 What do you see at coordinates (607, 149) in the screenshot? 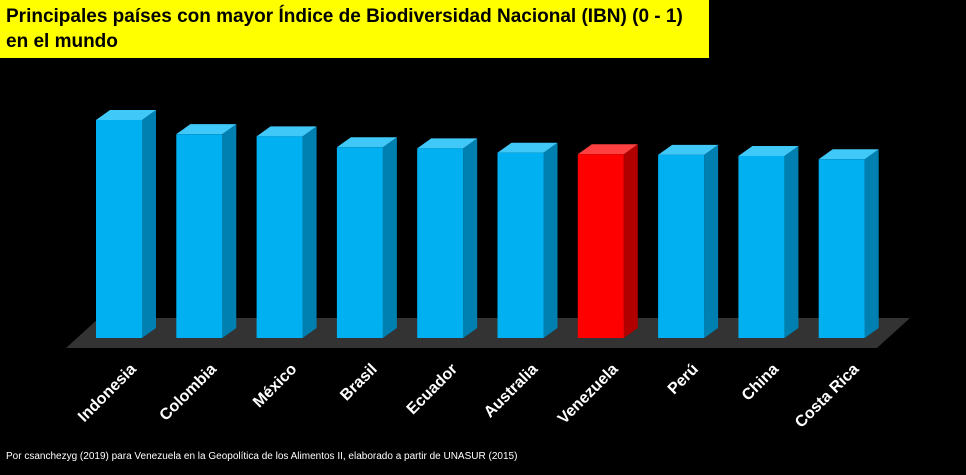
I see `bar-top-venezuela` at bounding box center [607, 149].